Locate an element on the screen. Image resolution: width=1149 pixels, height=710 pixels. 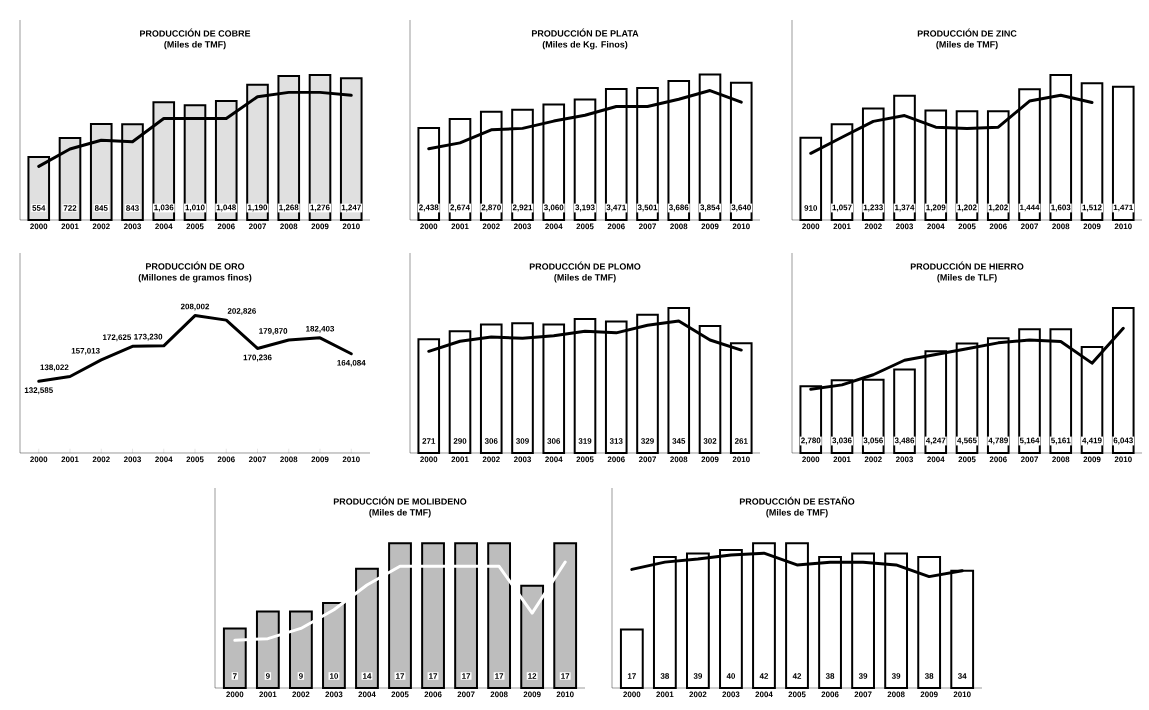
text: PRODUCCIÓN DE ORO is located at coordinates (195, 265).